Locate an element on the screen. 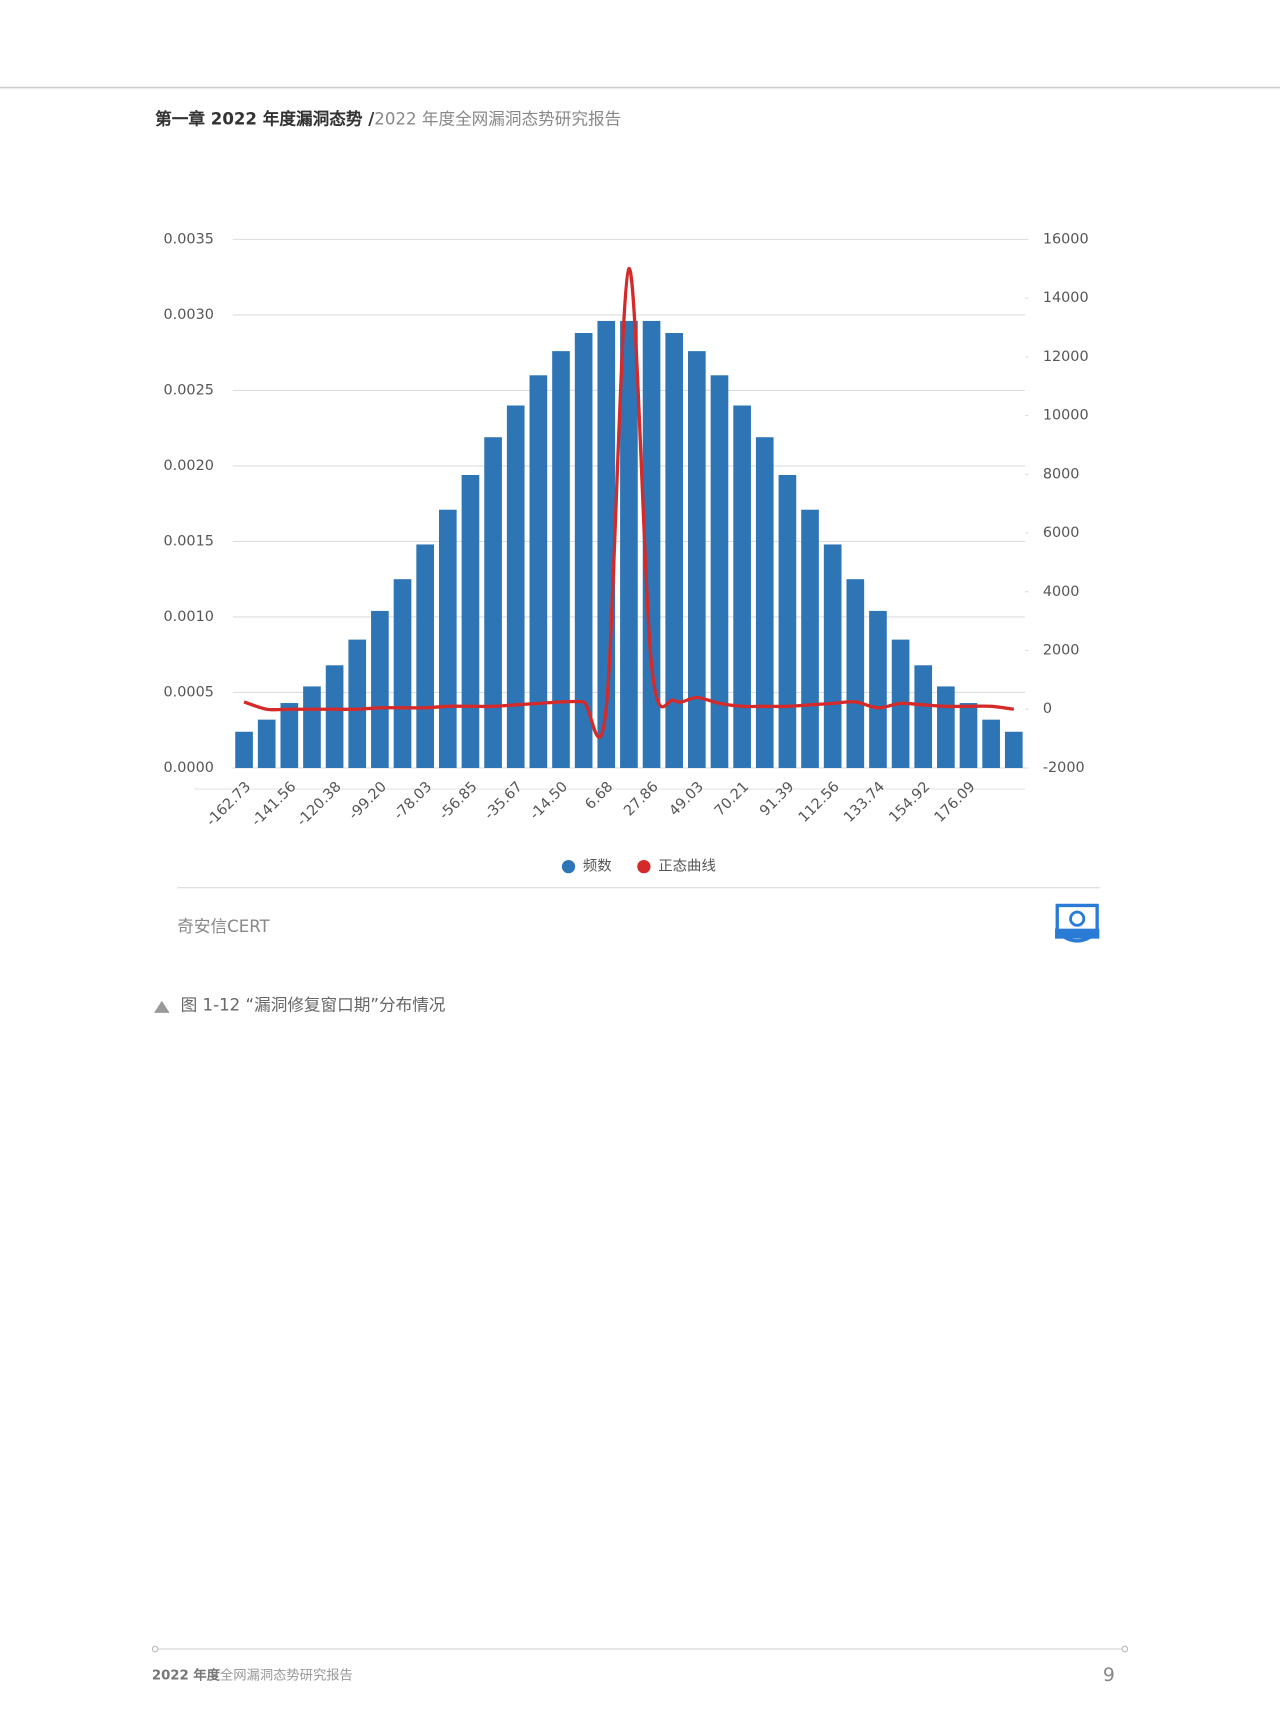 The height and width of the screenshot is (1736, 1280). x-tick-label: -120.38 is located at coordinates (319, 804).